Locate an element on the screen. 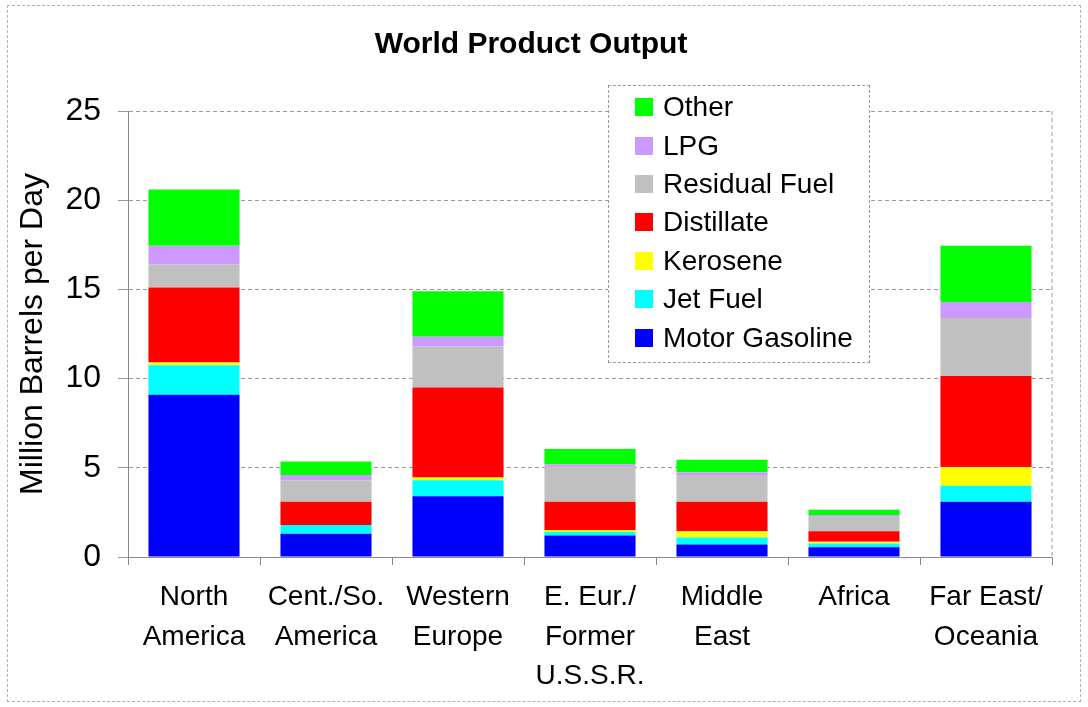  legend-label: Distillate is located at coordinates (716, 222).